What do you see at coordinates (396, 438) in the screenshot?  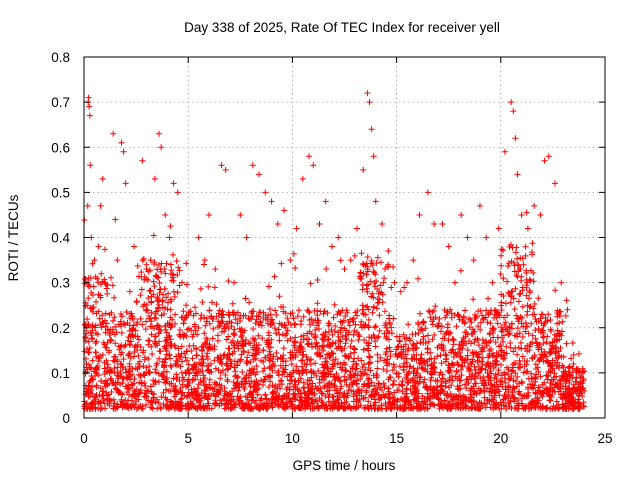 I see `x-tick-label: 15` at bounding box center [396, 438].